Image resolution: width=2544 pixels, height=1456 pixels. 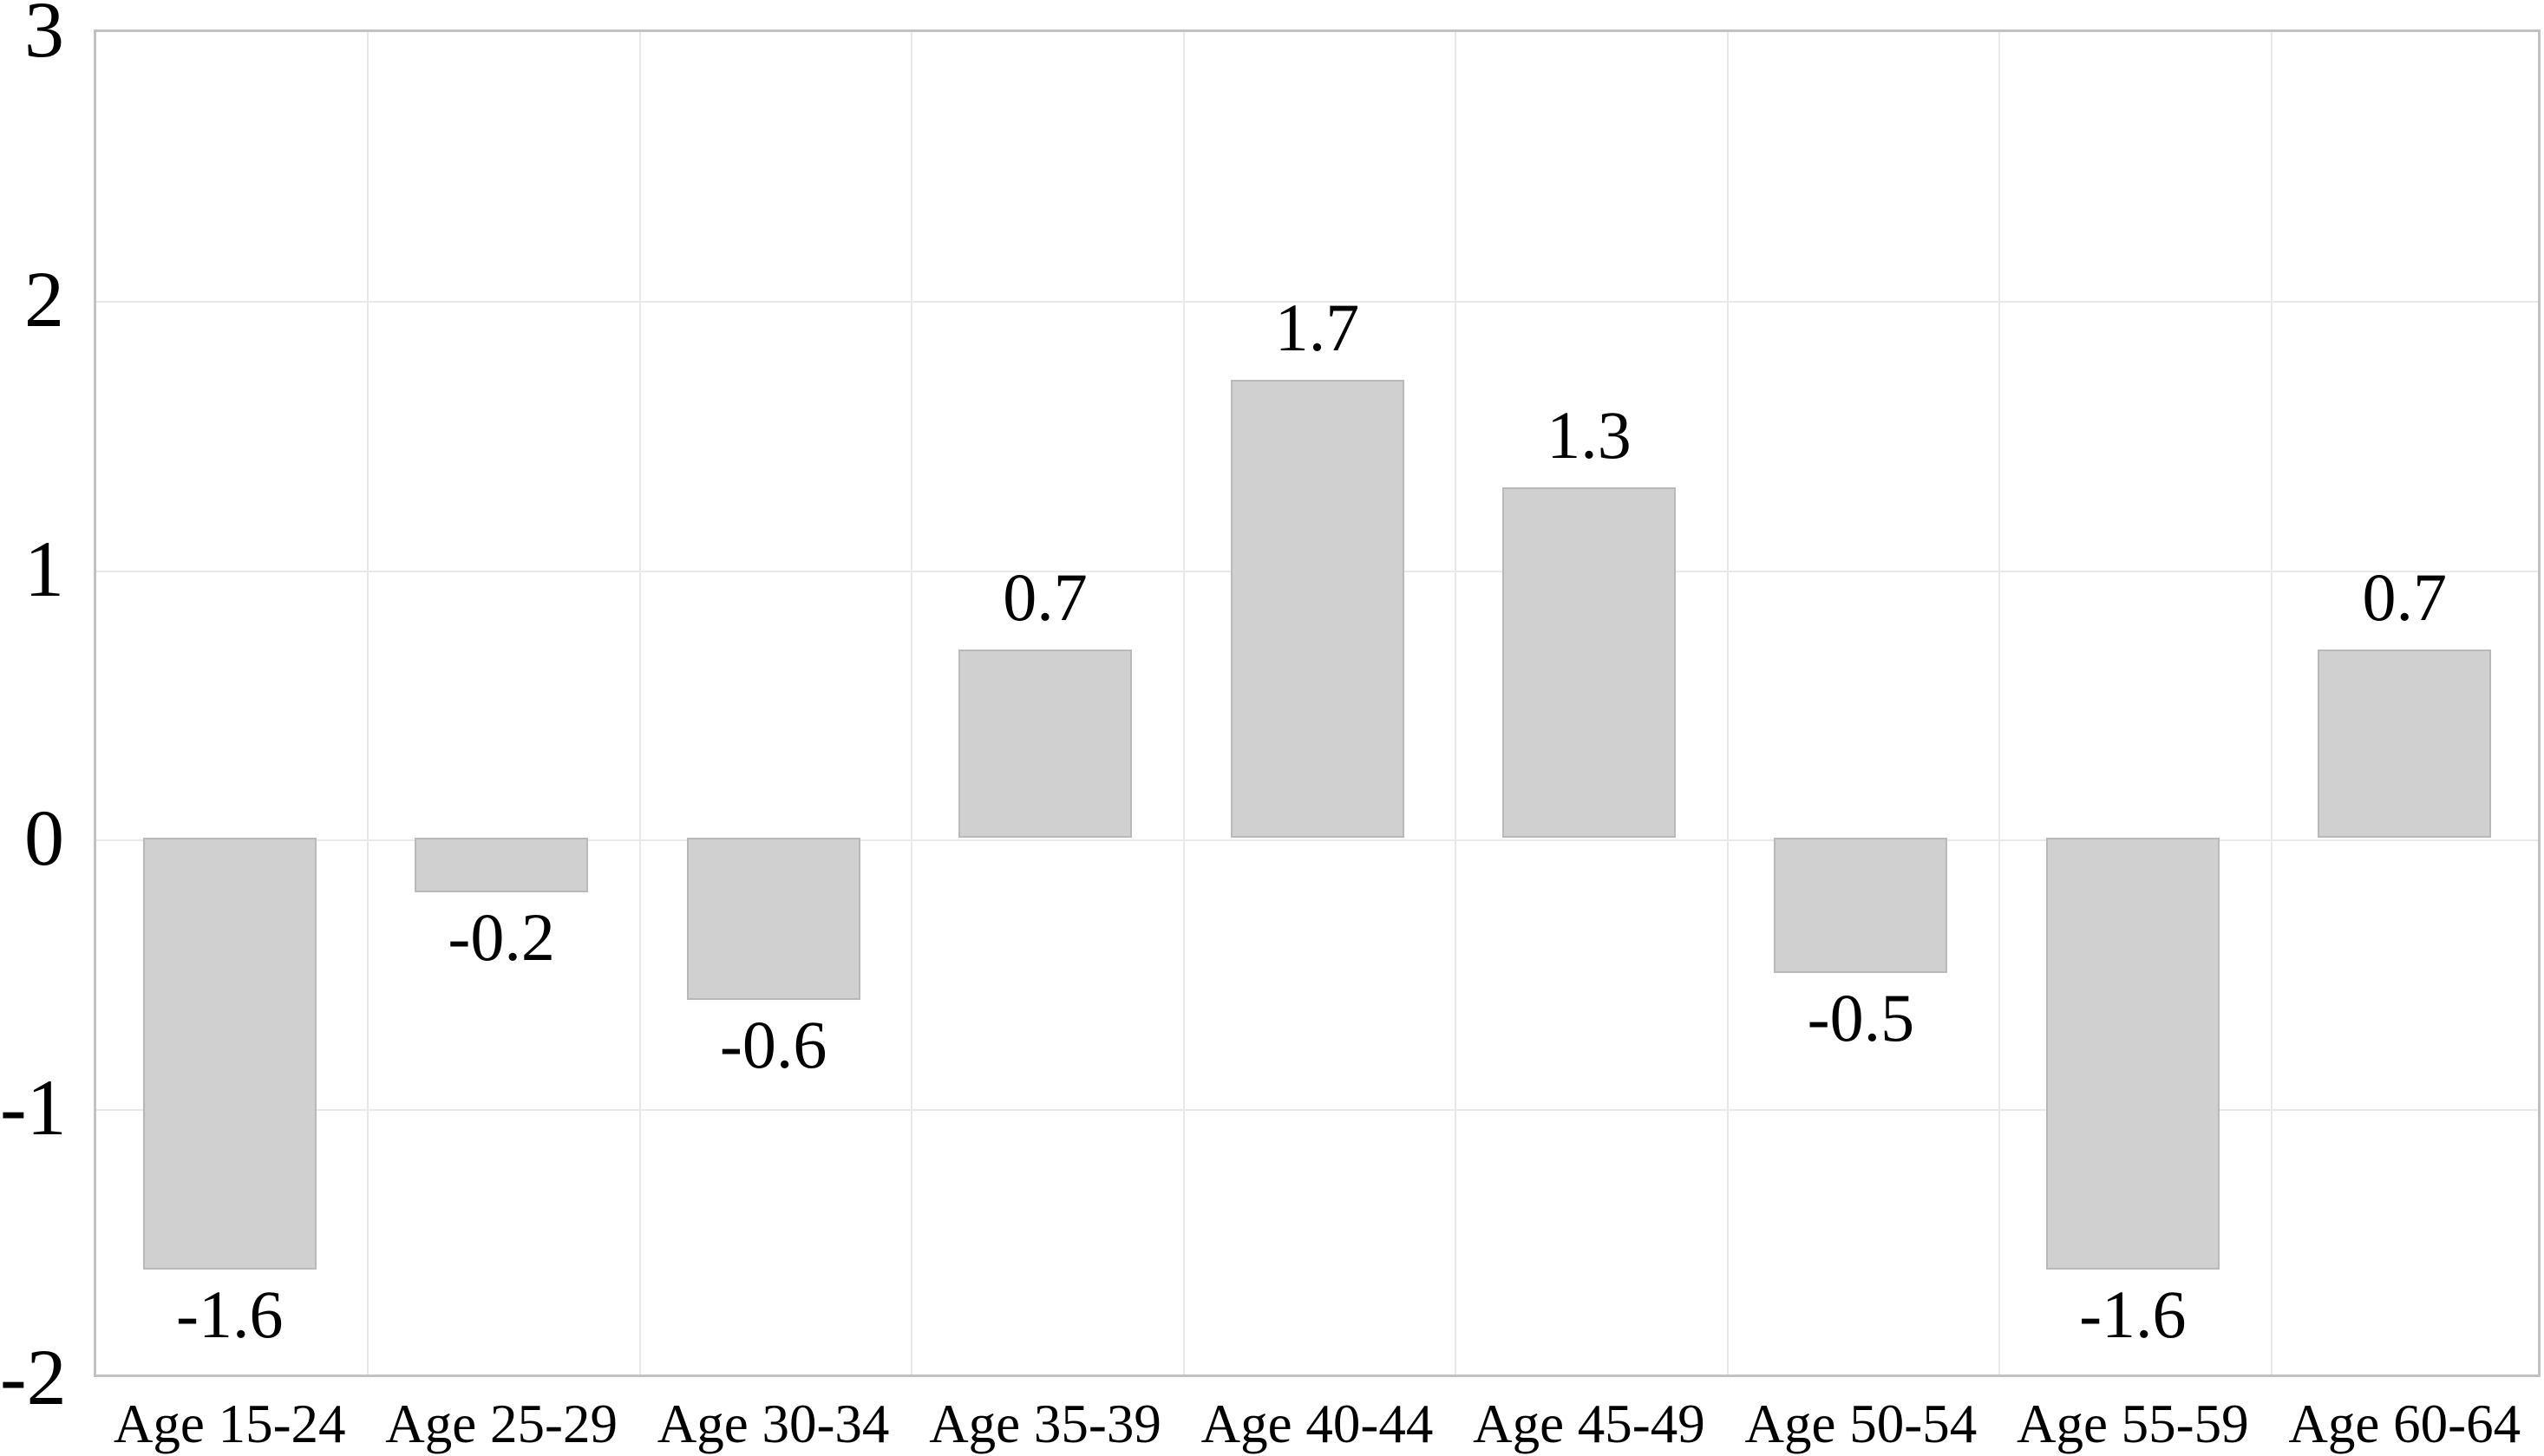 I want to click on y-tick-label: -1, so click(x=33, y=1107).